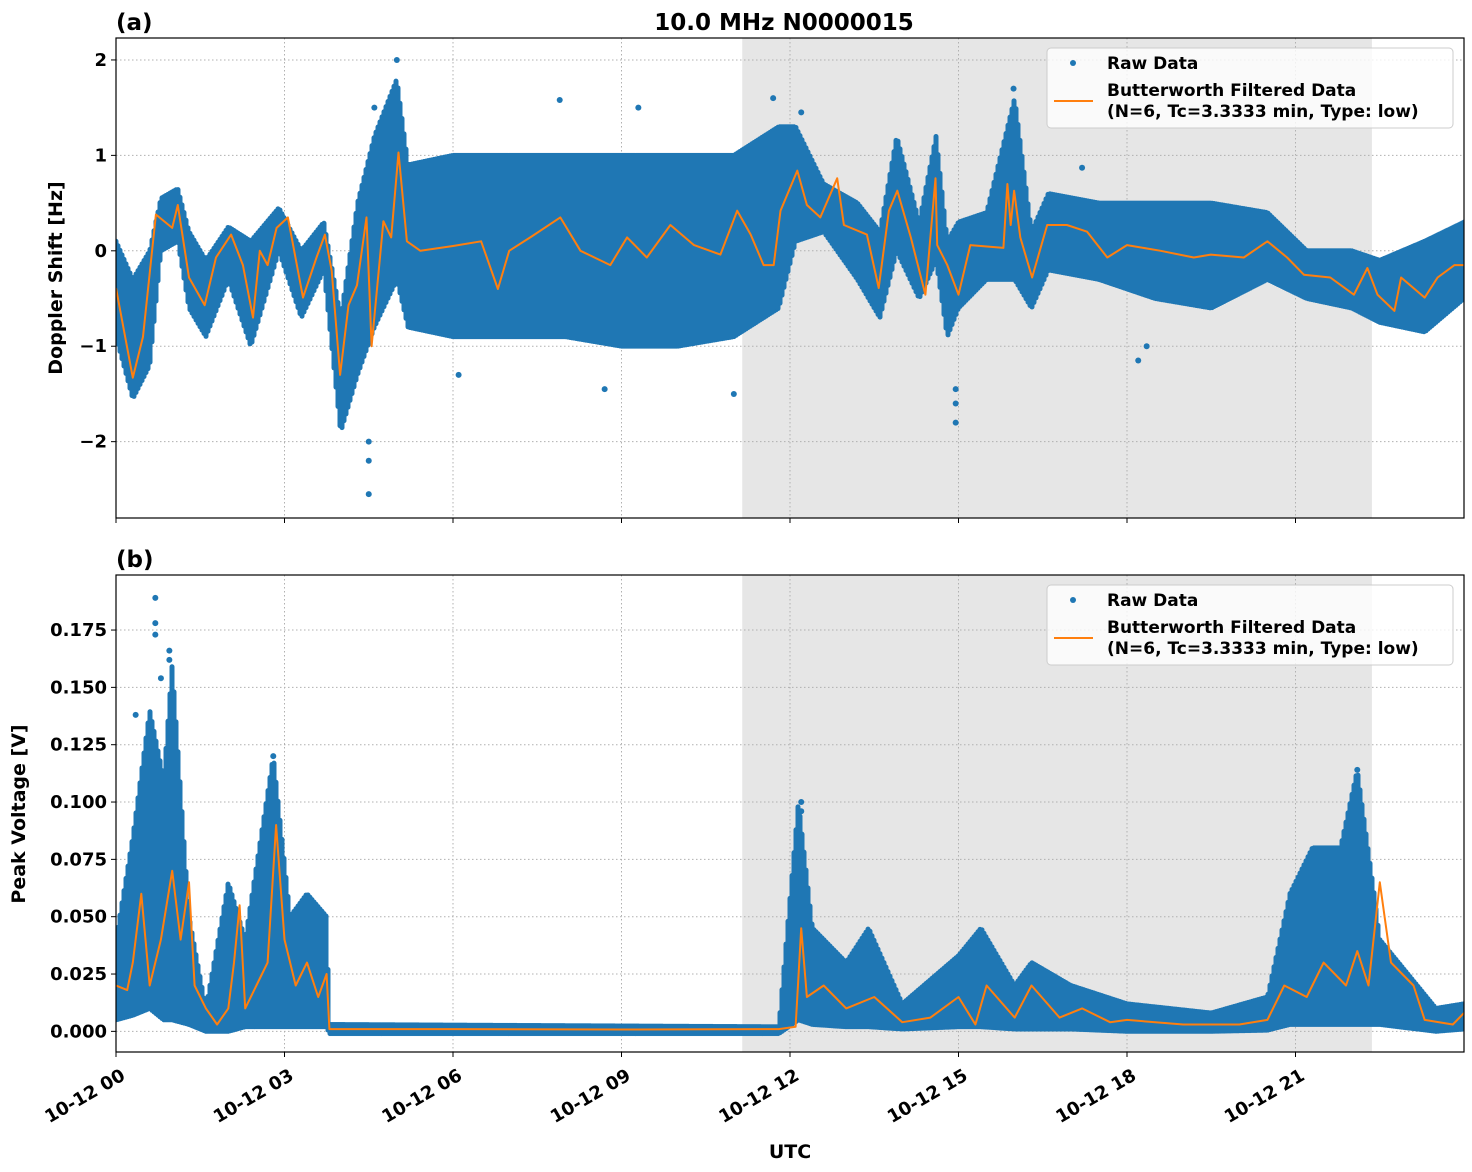 This screenshot has height=1172, width=1472. I want to click on x-tick-label: 10-12 15, so click(927, 1096).